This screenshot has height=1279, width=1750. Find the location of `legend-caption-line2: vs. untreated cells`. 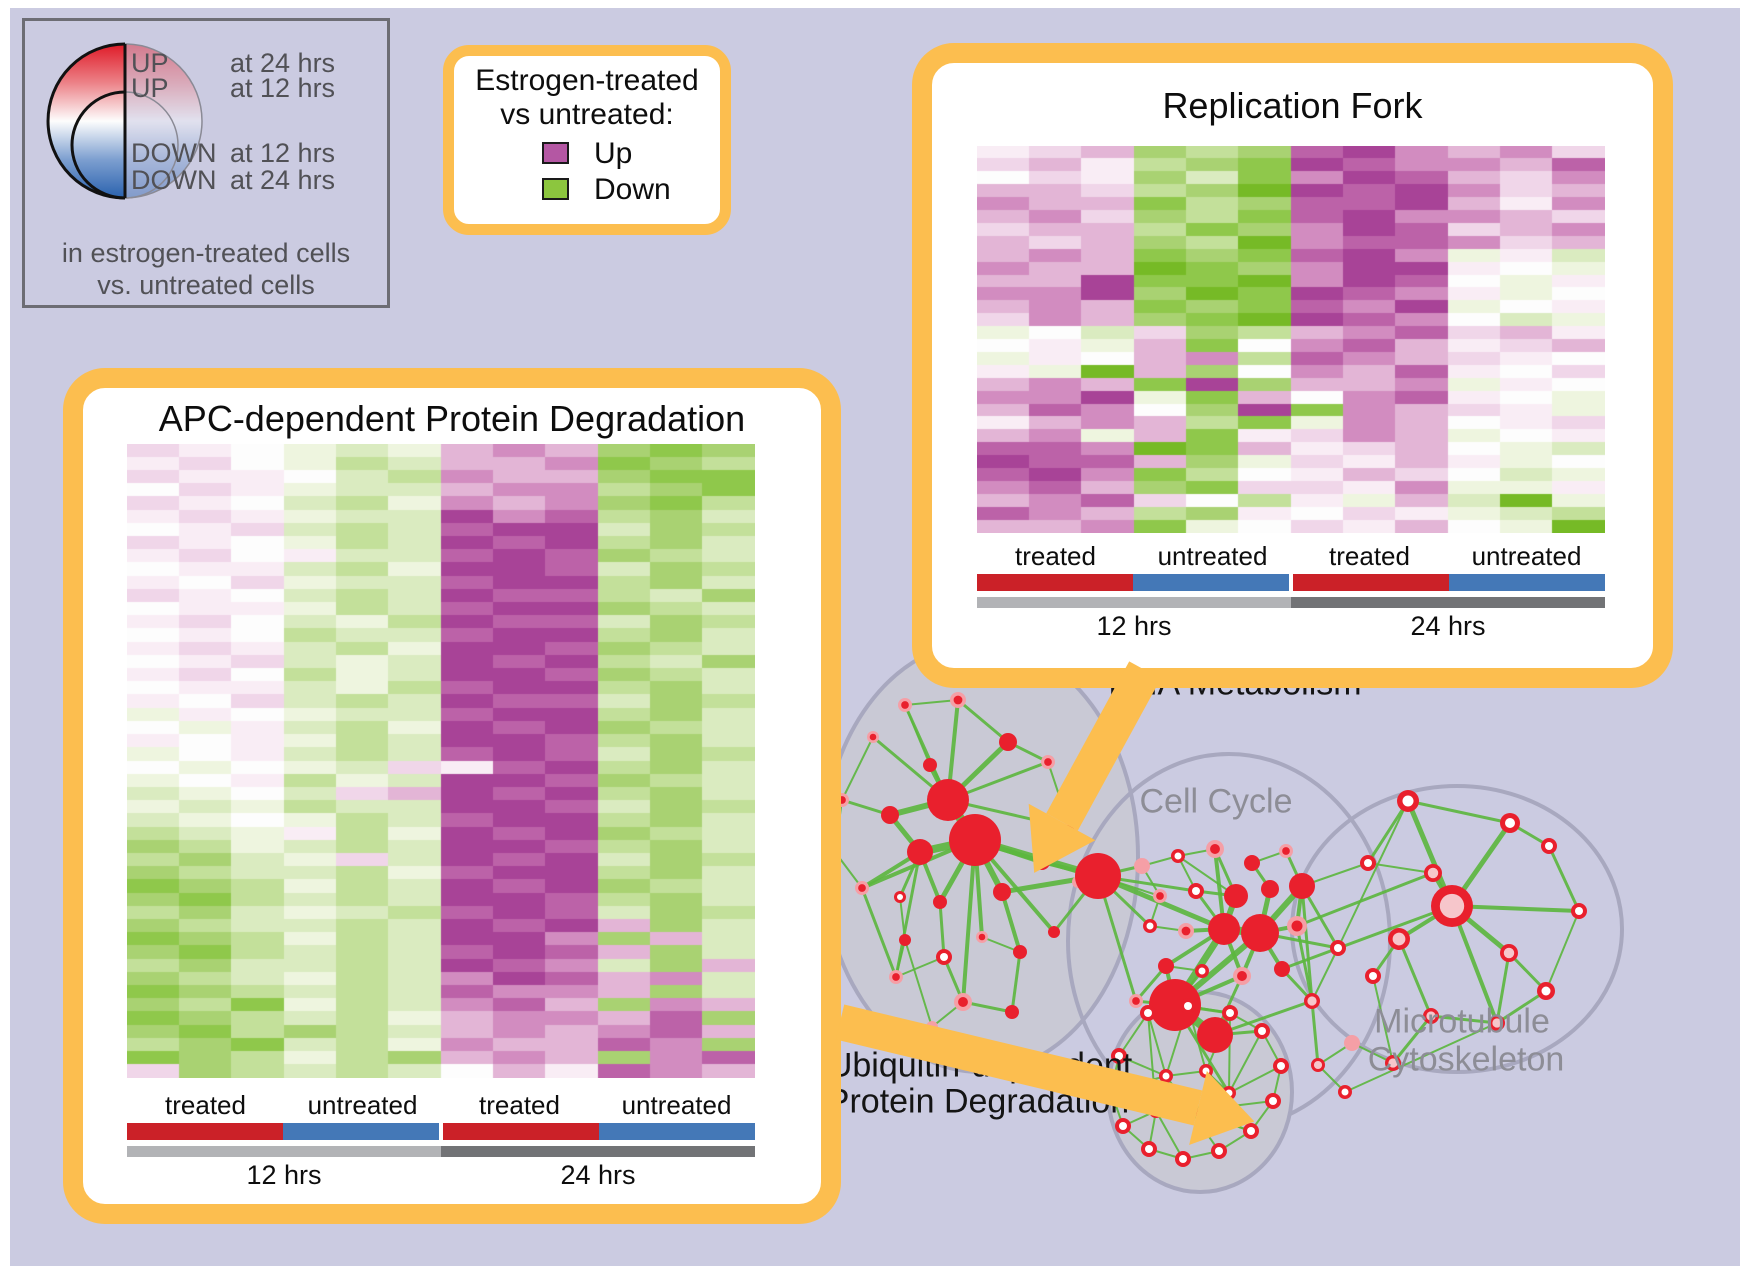

legend-caption-line2: vs. untreated cells is located at coordinates (206, 285).